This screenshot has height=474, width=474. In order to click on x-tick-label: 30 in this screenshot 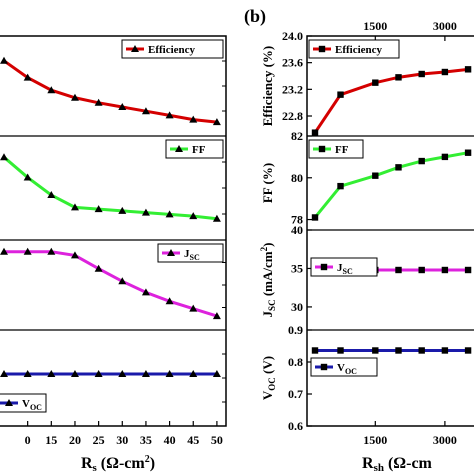, I will do `click(122, 440)`.